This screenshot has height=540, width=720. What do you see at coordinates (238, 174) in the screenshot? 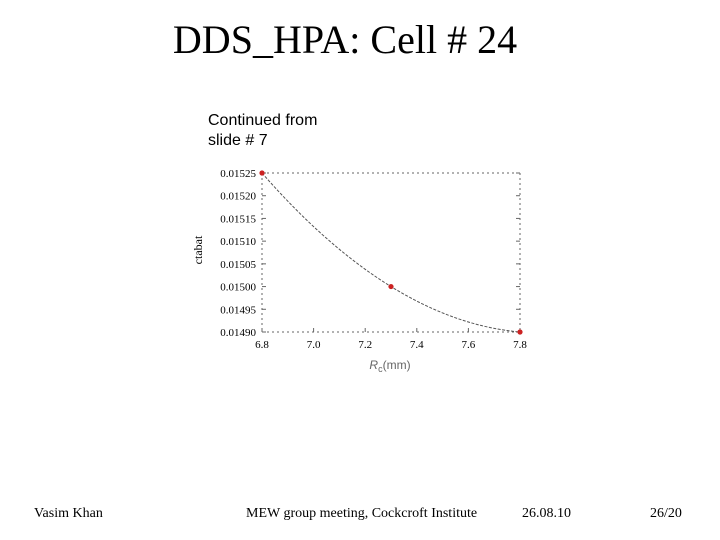
I see `y-tick-label: 0.01525` at bounding box center [238, 174].